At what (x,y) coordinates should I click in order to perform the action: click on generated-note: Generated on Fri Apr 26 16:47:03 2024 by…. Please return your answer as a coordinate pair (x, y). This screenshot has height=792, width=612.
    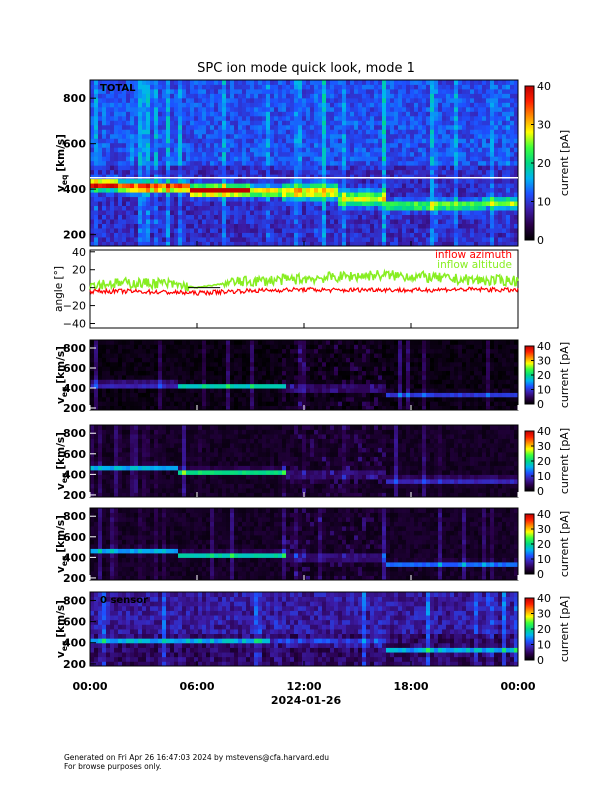
    Looking at the image, I should click on (197, 757).